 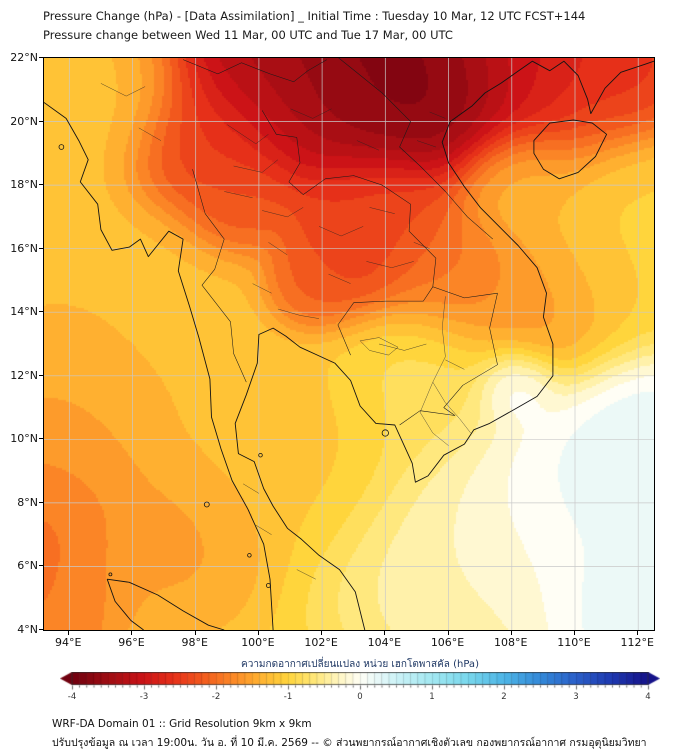 I want to click on colorbar-tick-label: 3, so click(x=576, y=697).